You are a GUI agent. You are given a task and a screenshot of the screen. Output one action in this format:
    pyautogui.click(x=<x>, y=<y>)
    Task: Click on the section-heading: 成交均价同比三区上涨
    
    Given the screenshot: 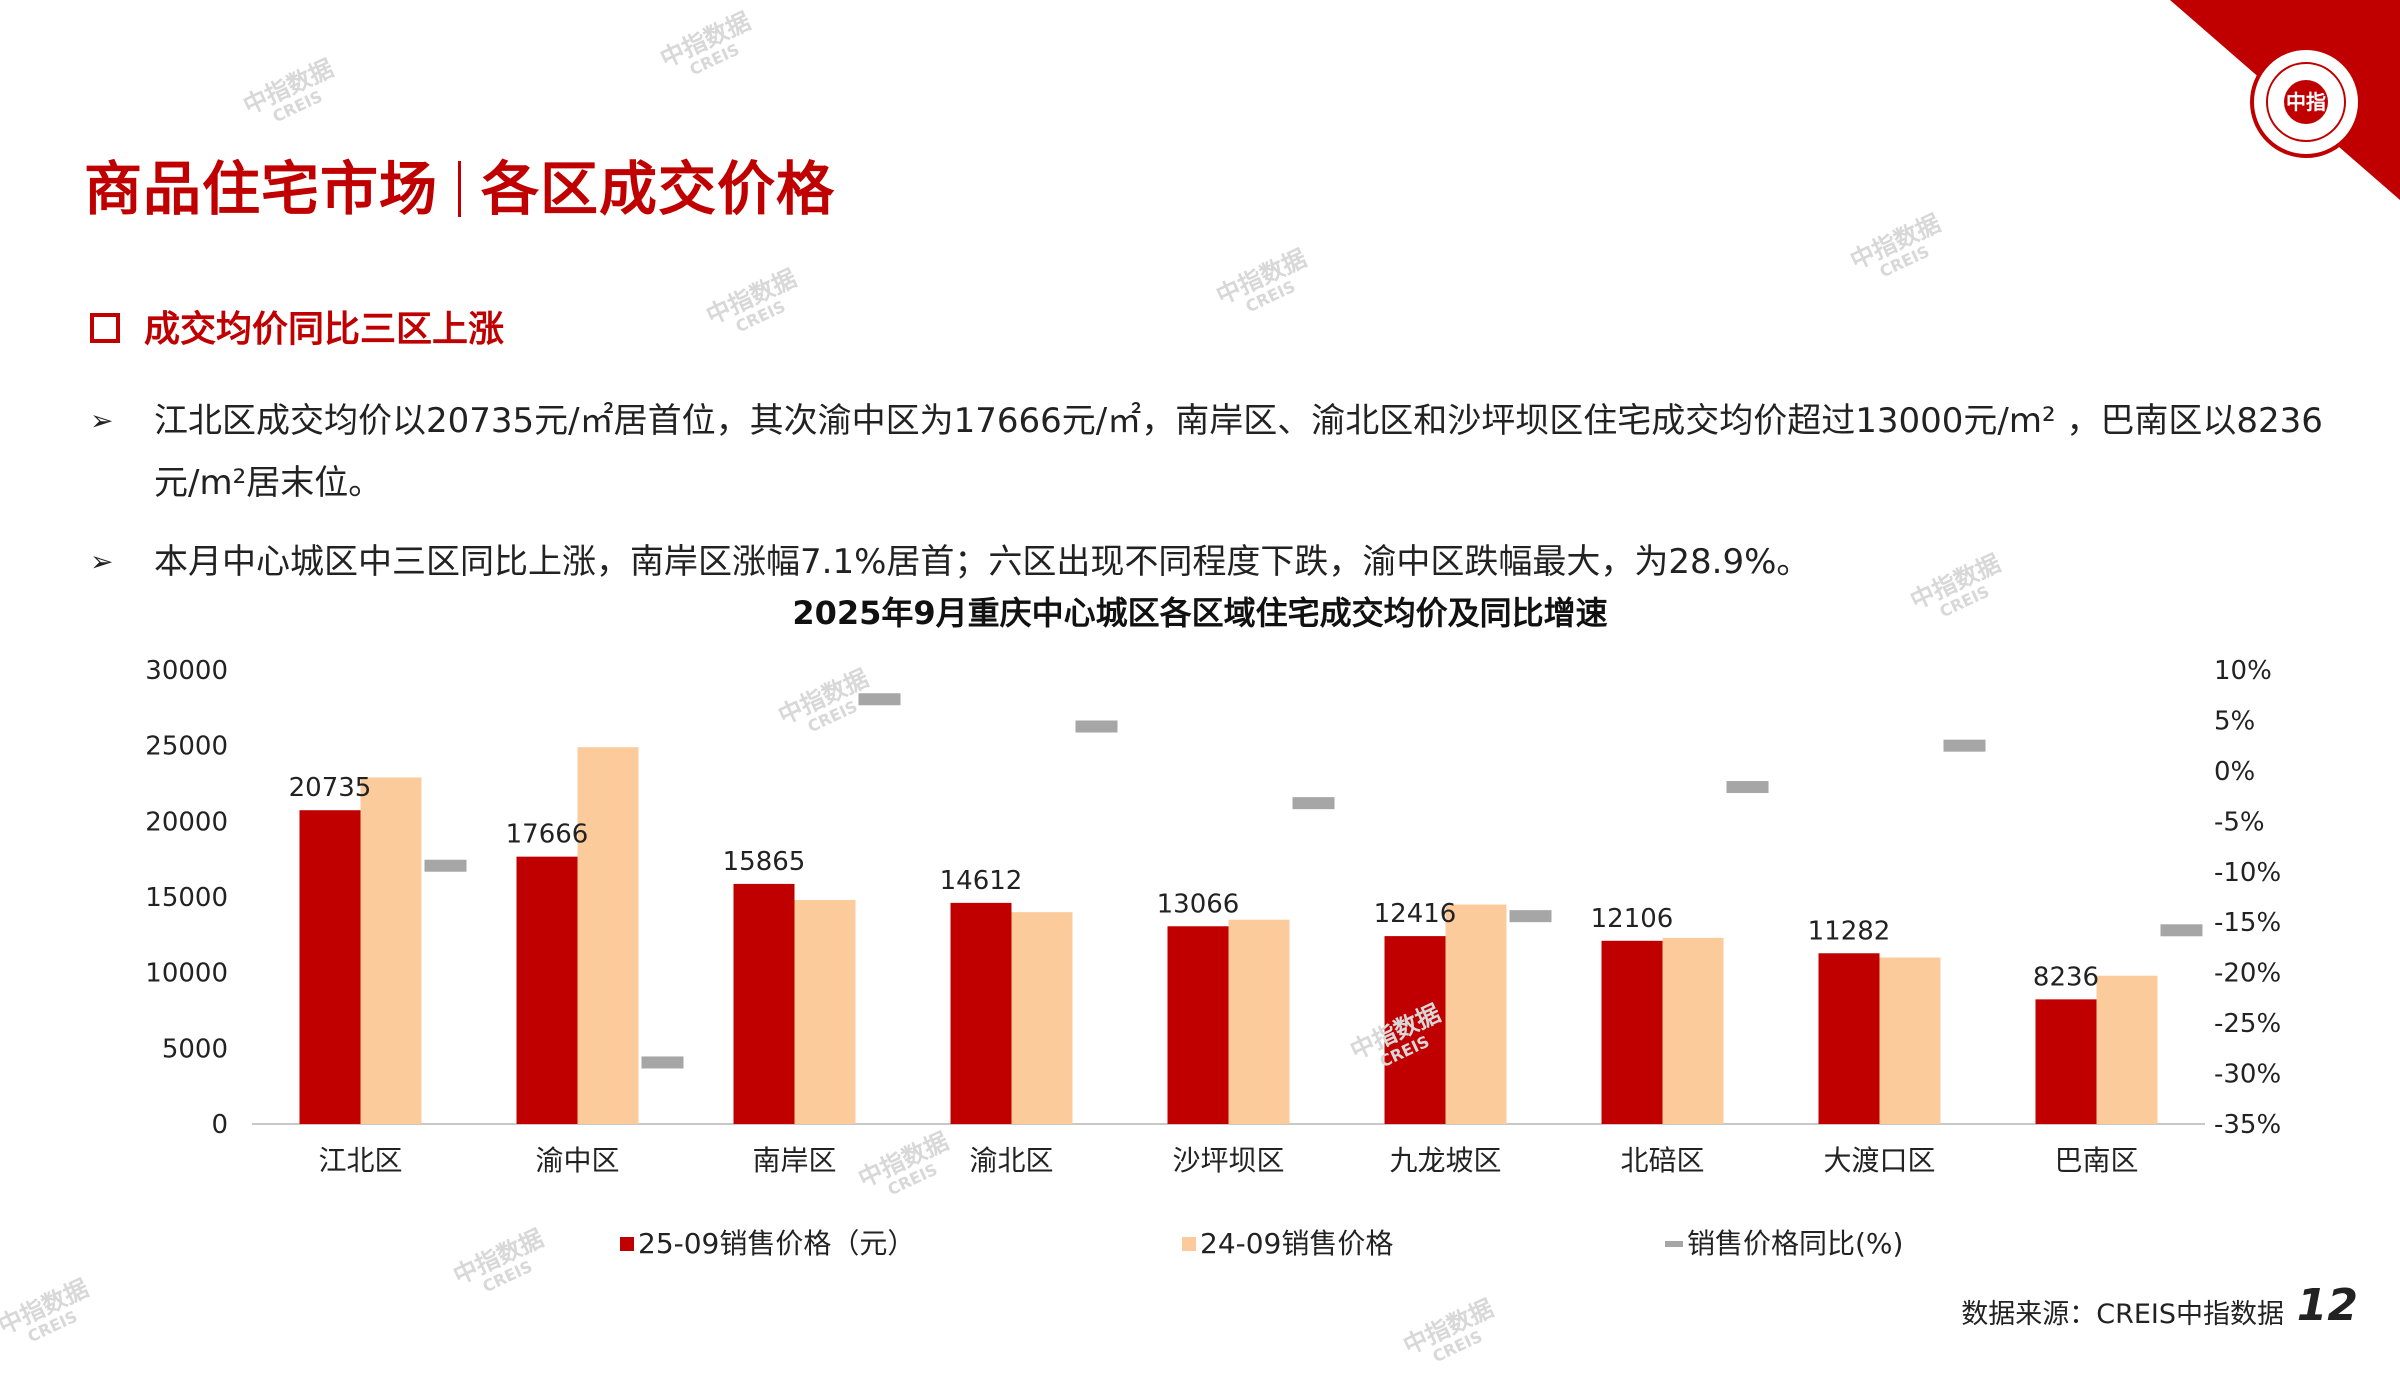 What is the action you would take?
    pyautogui.click(x=297, y=326)
    